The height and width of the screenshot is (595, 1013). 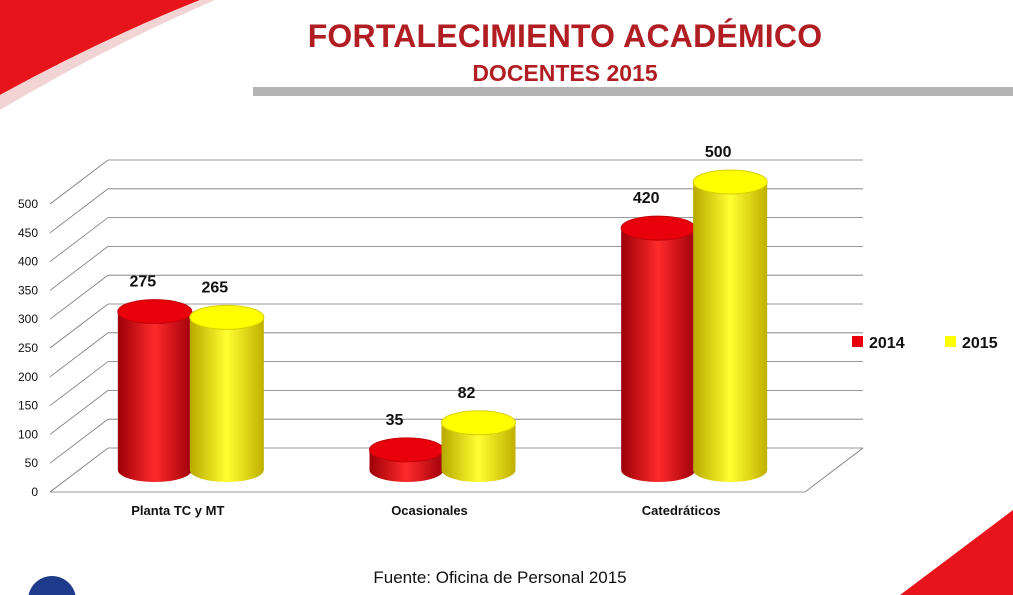 What do you see at coordinates (28, 204) in the screenshot?
I see `y-tick-label: 500` at bounding box center [28, 204].